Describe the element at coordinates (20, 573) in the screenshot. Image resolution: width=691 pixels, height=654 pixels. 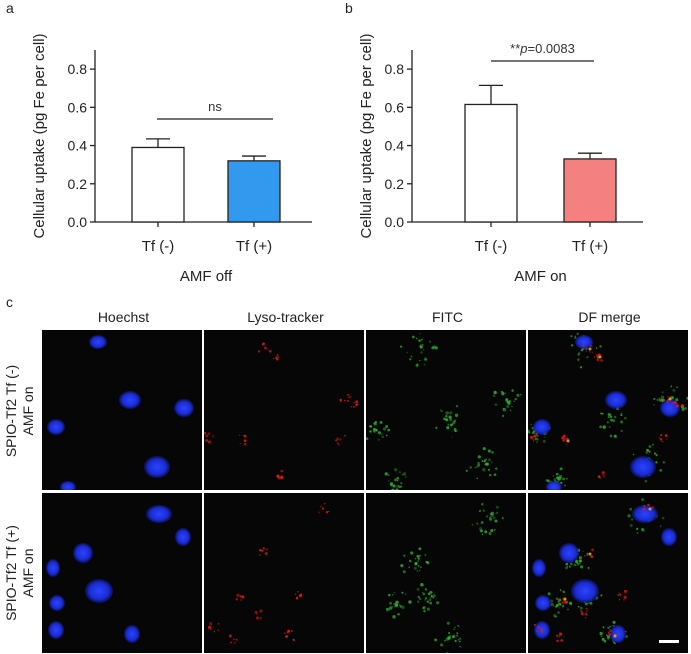
I see `row-label-tf-plus: SPIO-Tf2 Tf (+) AMF on` at that location.